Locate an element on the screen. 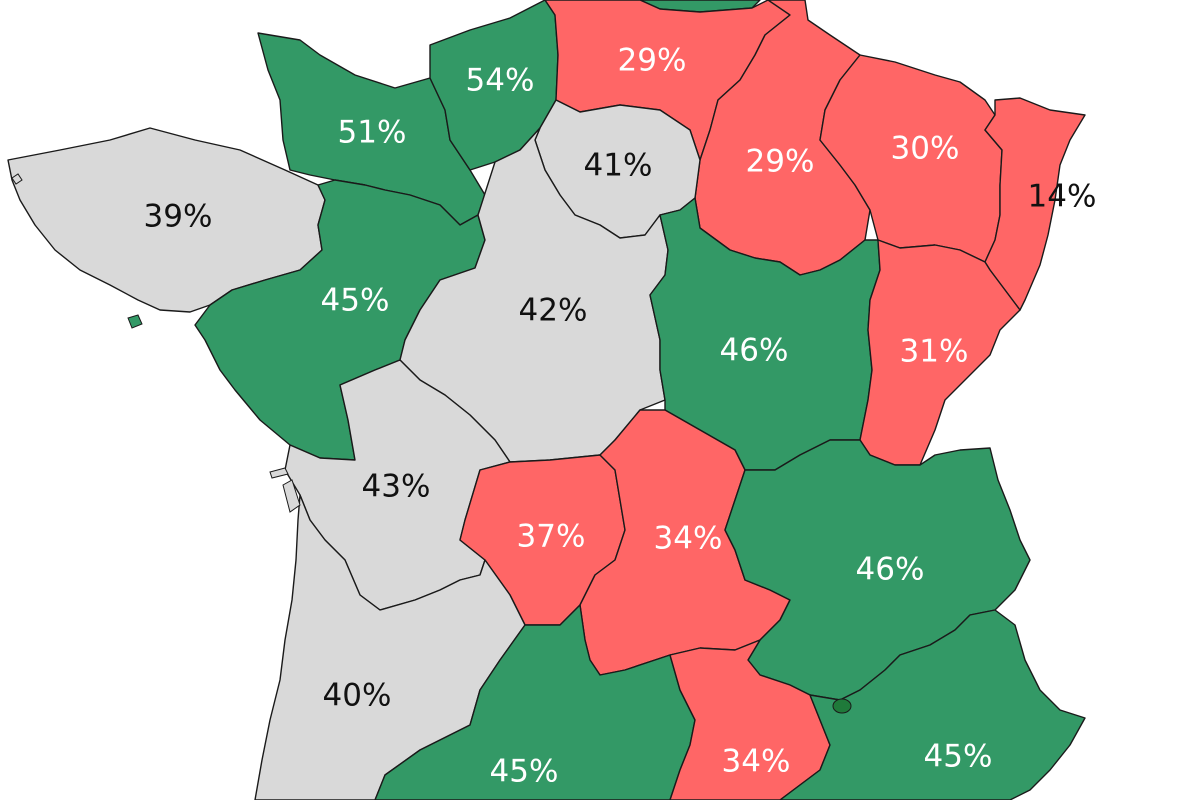  label-alsace: 14% is located at coordinates (1062, 197).